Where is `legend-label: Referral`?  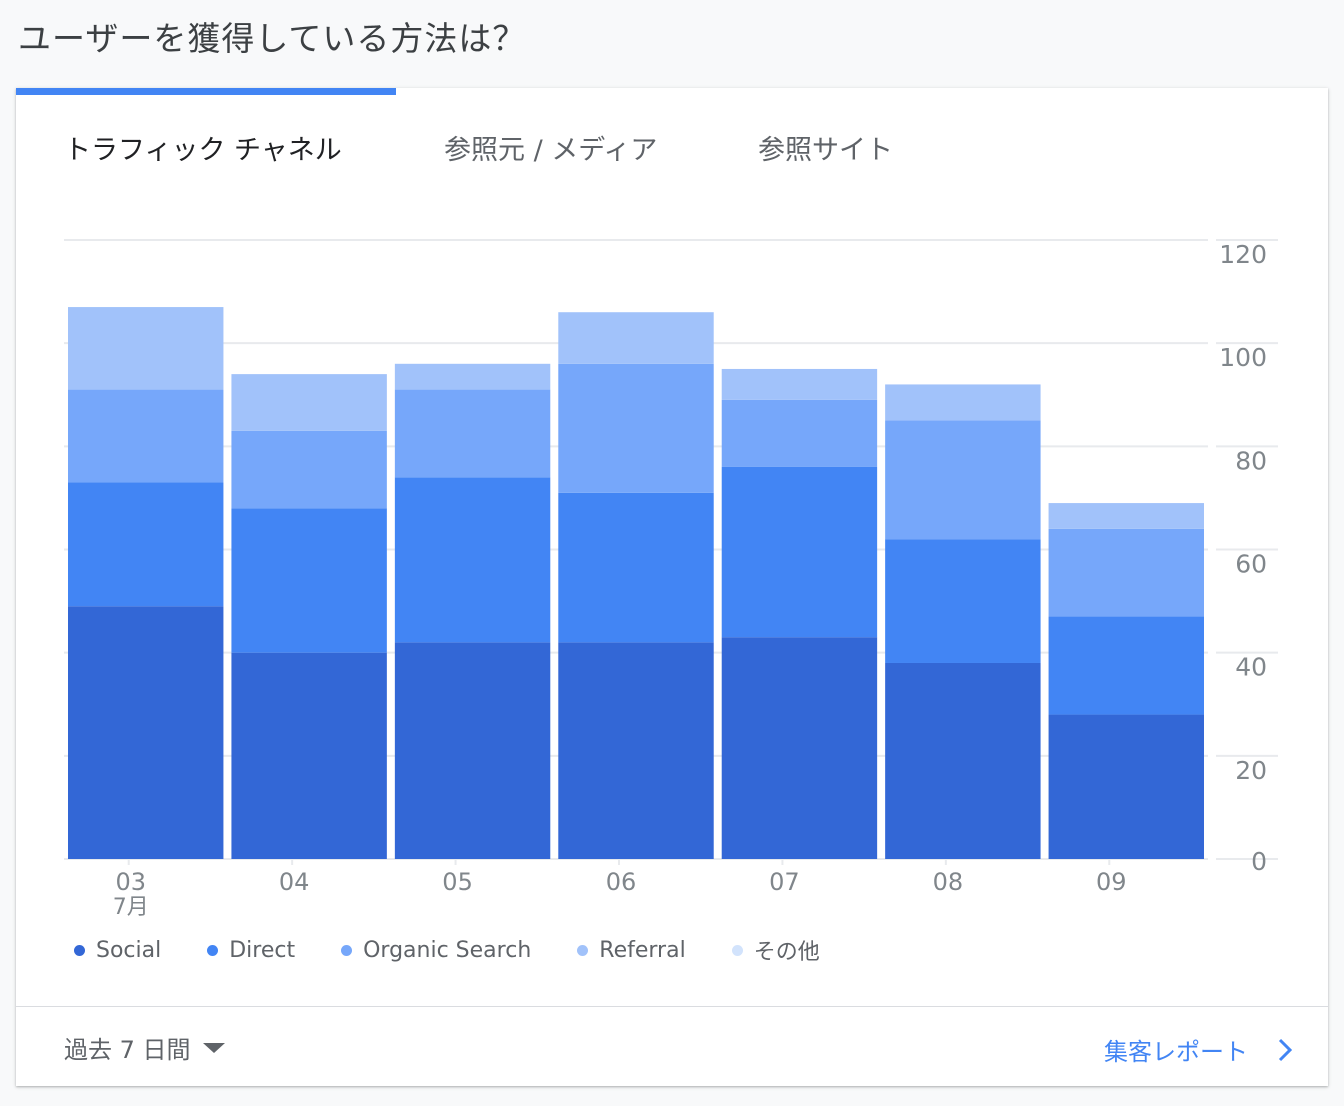
legend-label: Referral is located at coordinates (642, 950).